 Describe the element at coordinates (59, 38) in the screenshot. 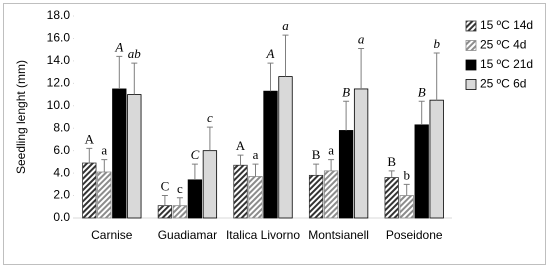

I see `y-tick-label: 16.0` at that location.